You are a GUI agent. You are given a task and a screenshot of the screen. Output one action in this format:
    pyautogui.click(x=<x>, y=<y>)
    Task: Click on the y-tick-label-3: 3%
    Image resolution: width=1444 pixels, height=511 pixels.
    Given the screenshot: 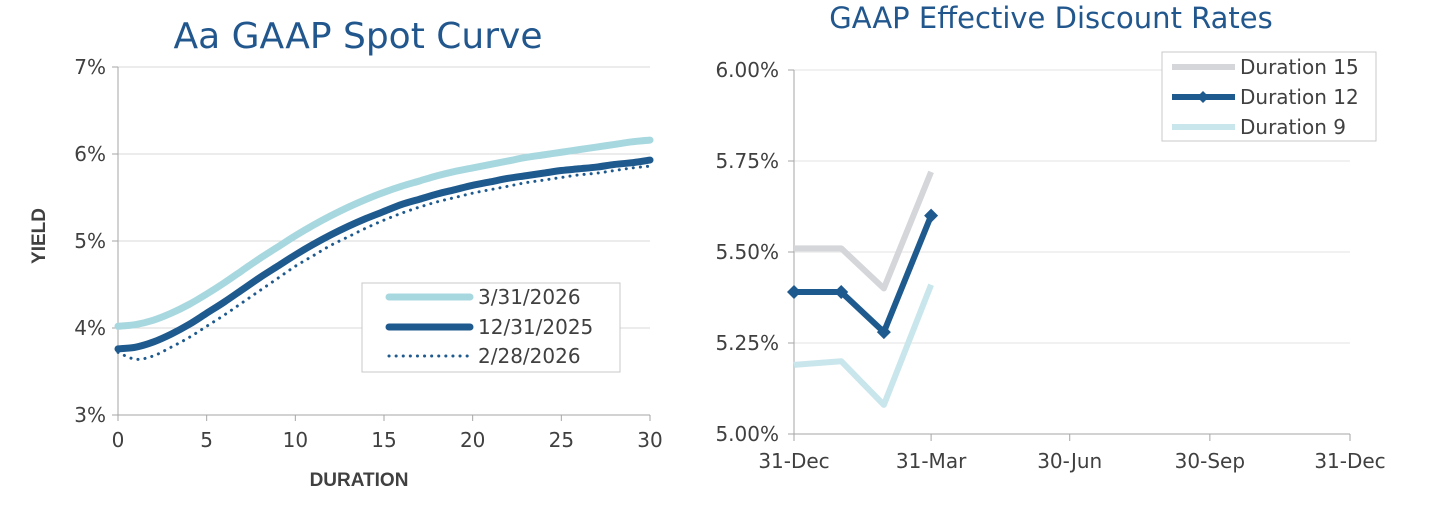 What is the action you would take?
    pyautogui.click(x=90, y=415)
    